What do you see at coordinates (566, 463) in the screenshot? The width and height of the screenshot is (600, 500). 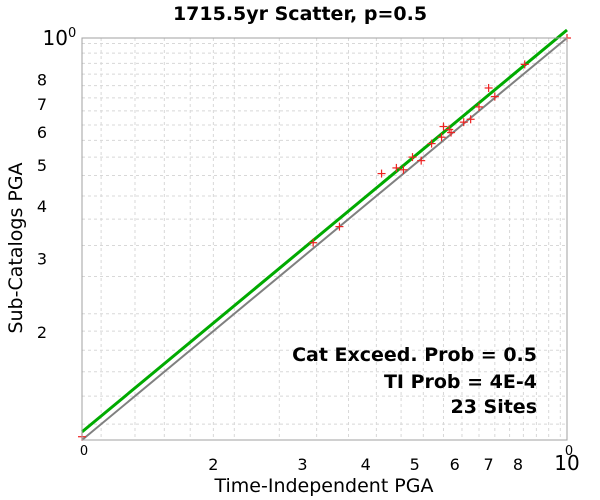 I see `x-tick-label: 10` at bounding box center [566, 463].